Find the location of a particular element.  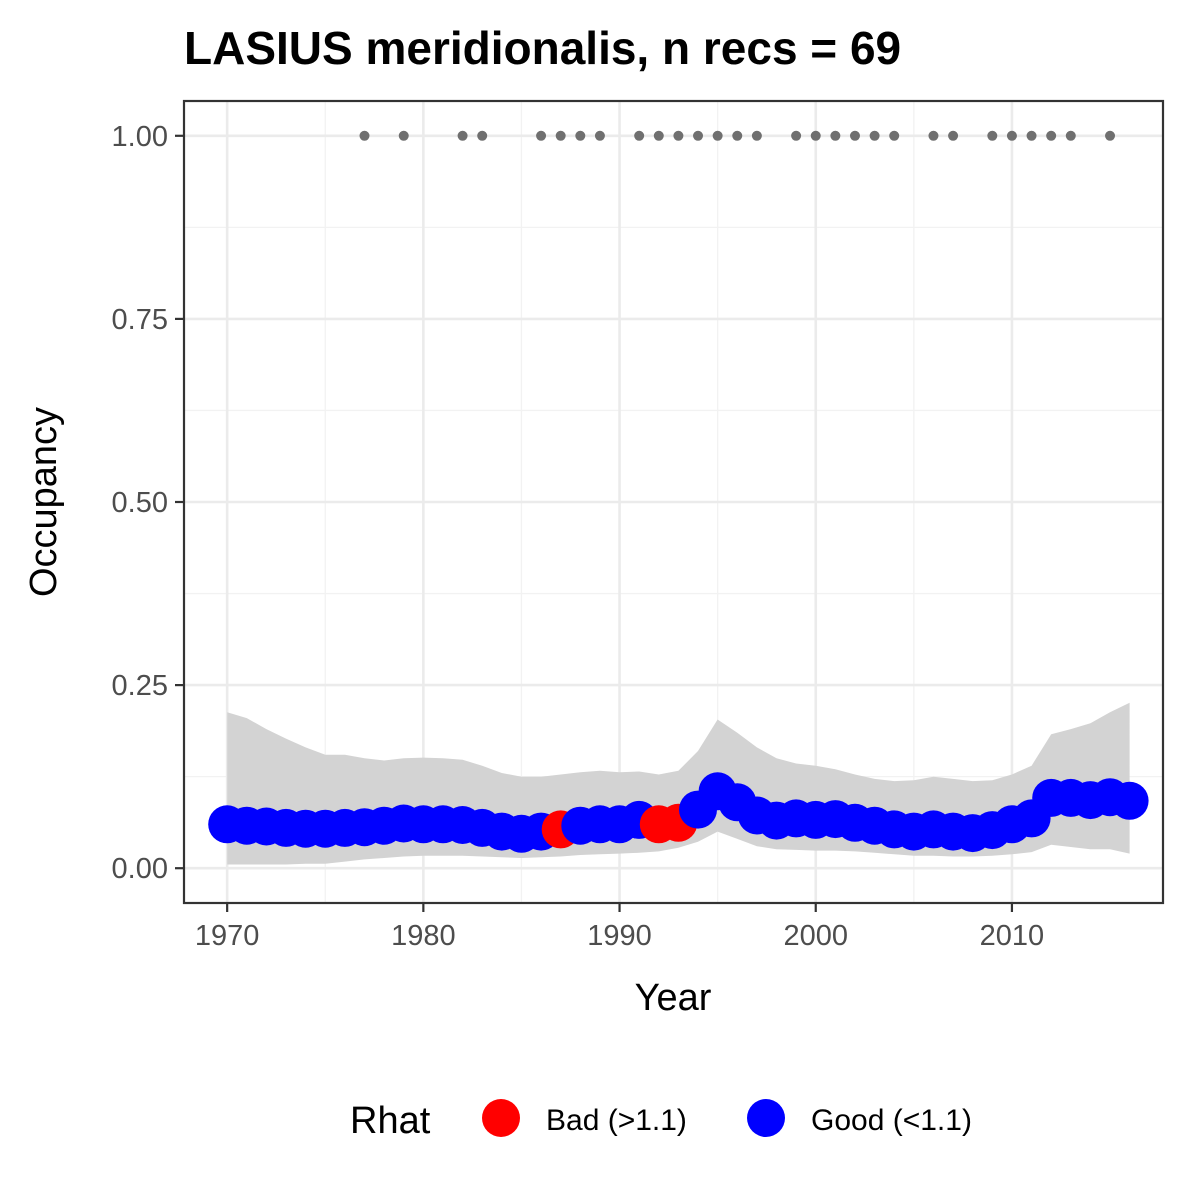

x-tick-label: 1980 is located at coordinates (423, 936).